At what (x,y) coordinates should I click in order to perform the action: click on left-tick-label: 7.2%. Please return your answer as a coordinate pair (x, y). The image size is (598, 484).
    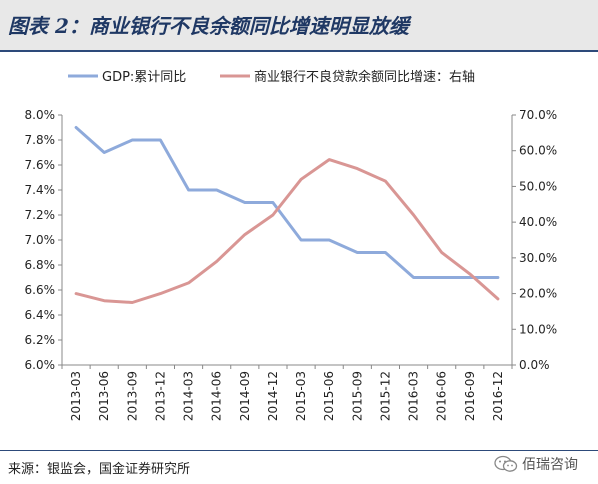
    Looking at the image, I should click on (40, 215).